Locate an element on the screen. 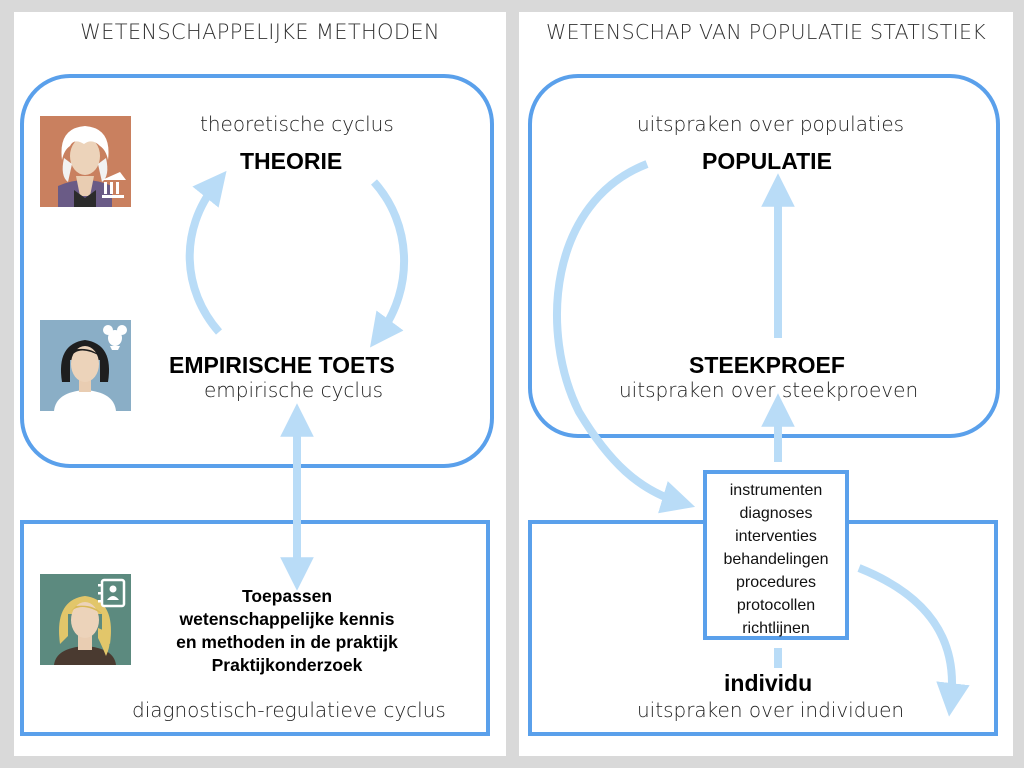  practice-avatar-icon is located at coordinates (85, 619).